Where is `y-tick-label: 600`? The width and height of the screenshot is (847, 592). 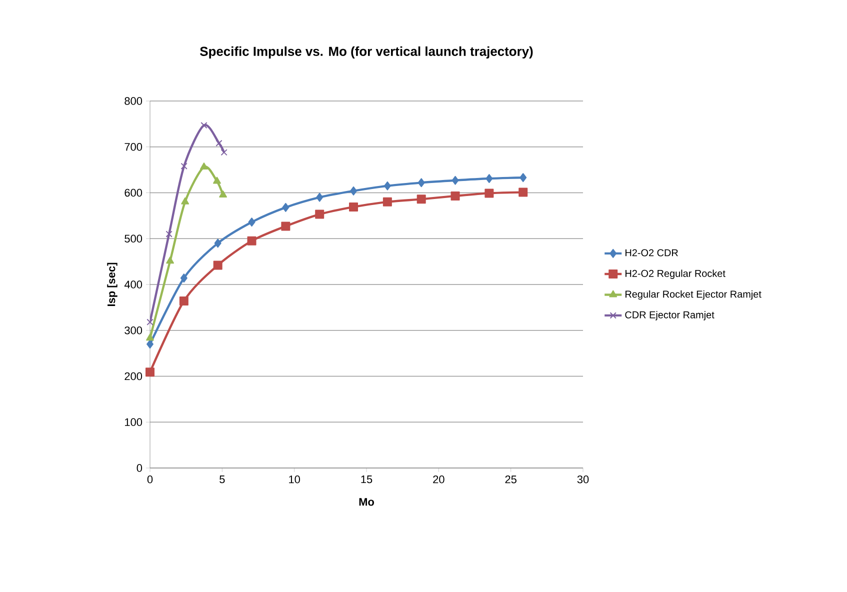 y-tick-label: 600 is located at coordinates (133, 192).